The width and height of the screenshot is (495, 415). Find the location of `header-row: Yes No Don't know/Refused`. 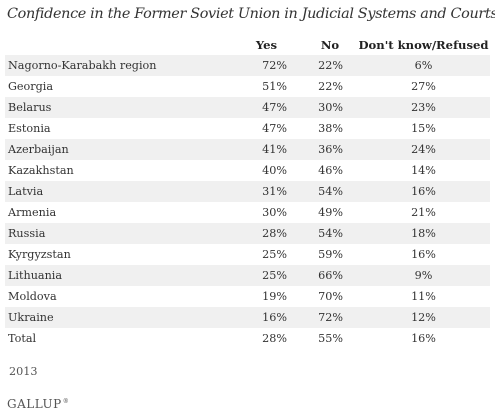

header-row: Yes No Don't know/Refused is located at coordinates (247, 45).